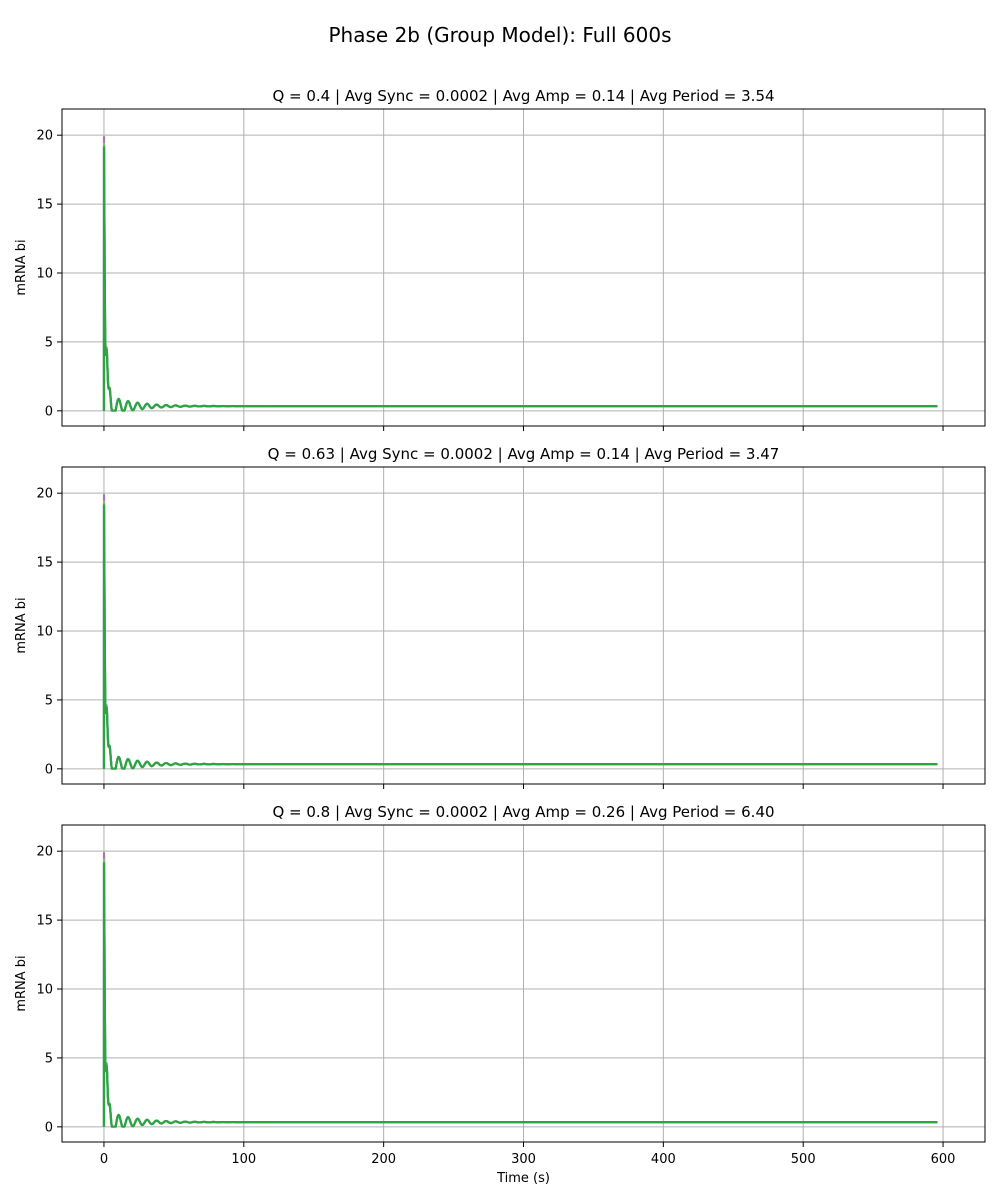 This screenshot has width=1000, height=1200. I want to click on x-tick-label: 100, so click(243, 1159).